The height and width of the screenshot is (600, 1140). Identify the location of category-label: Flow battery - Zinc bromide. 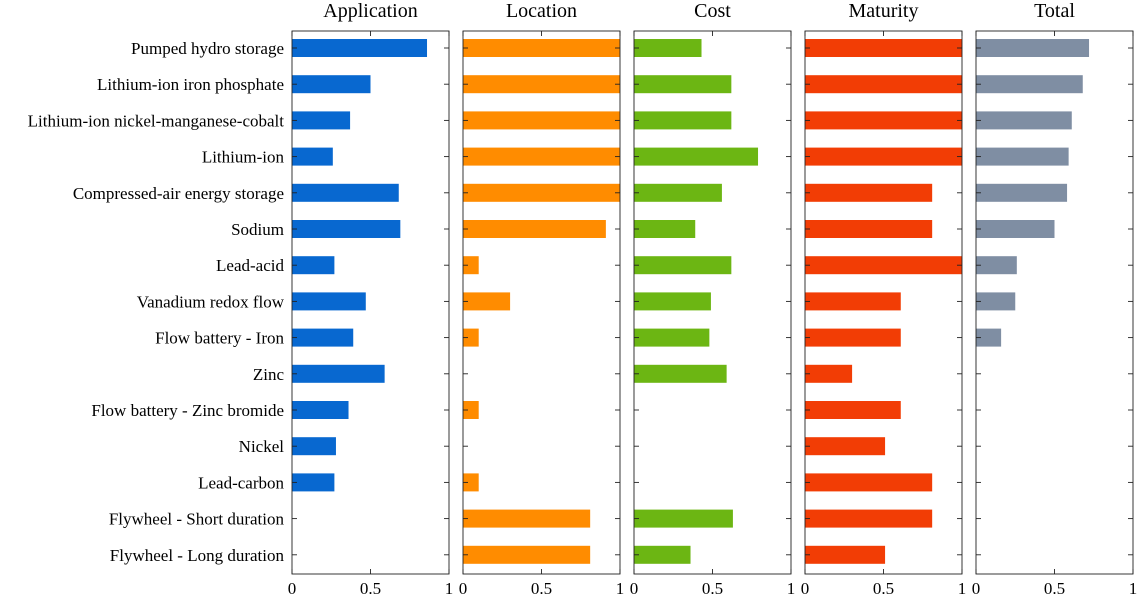
(187, 410).